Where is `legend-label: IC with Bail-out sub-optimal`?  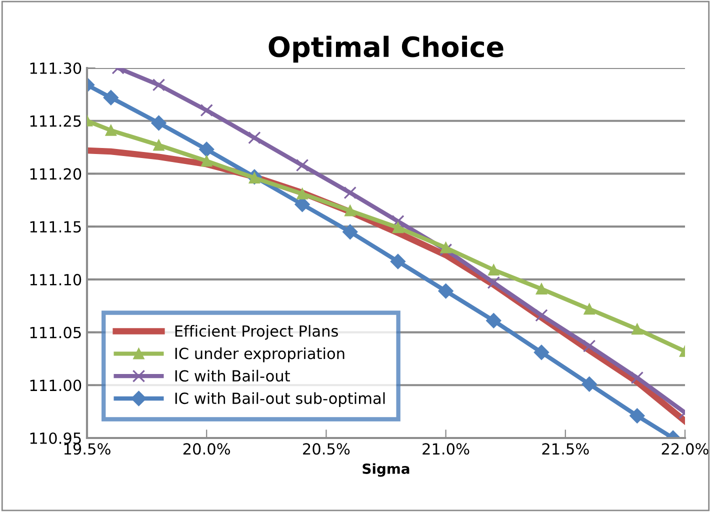 legend-label: IC with Bail-out sub-optimal is located at coordinates (280, 400).